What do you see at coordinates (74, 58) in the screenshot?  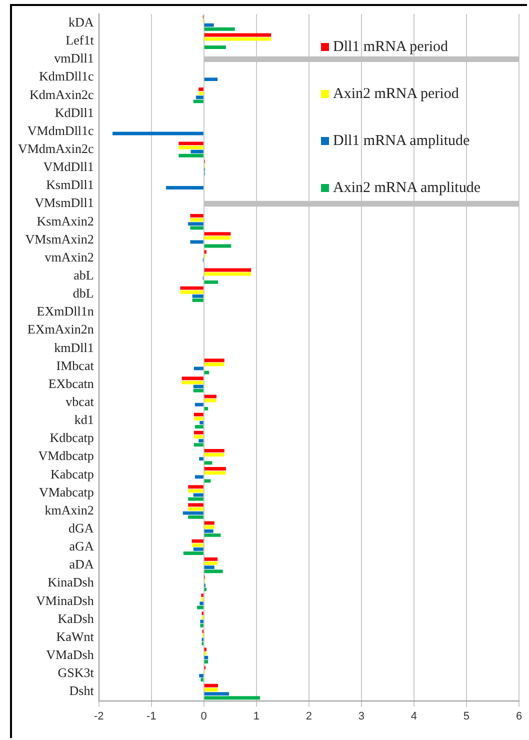 I see `y-tick-label: vmDll1` at bounding box center [74, 58].